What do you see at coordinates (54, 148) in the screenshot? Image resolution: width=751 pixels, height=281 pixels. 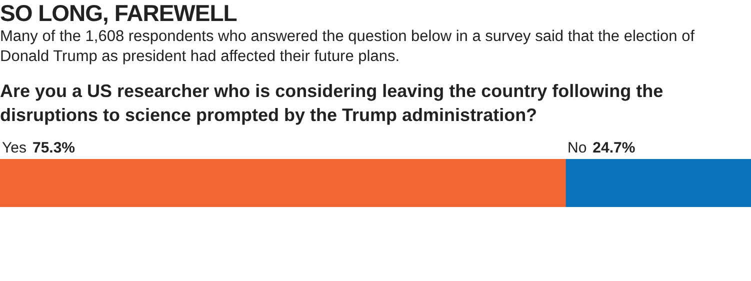 I see `data-label: 75.3%` at bounding box center [54, 148].